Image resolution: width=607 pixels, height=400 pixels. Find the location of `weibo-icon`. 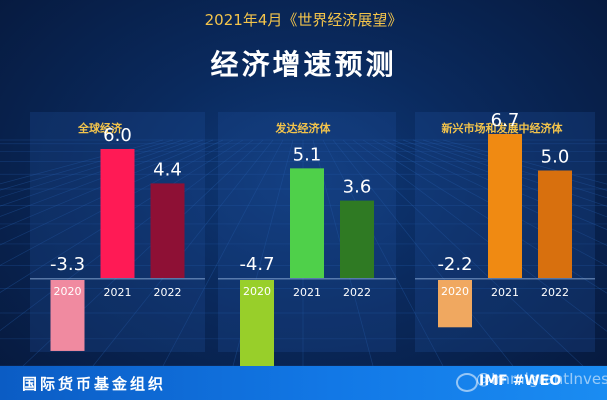

weibo-icon is located at coordinates (467, 382).